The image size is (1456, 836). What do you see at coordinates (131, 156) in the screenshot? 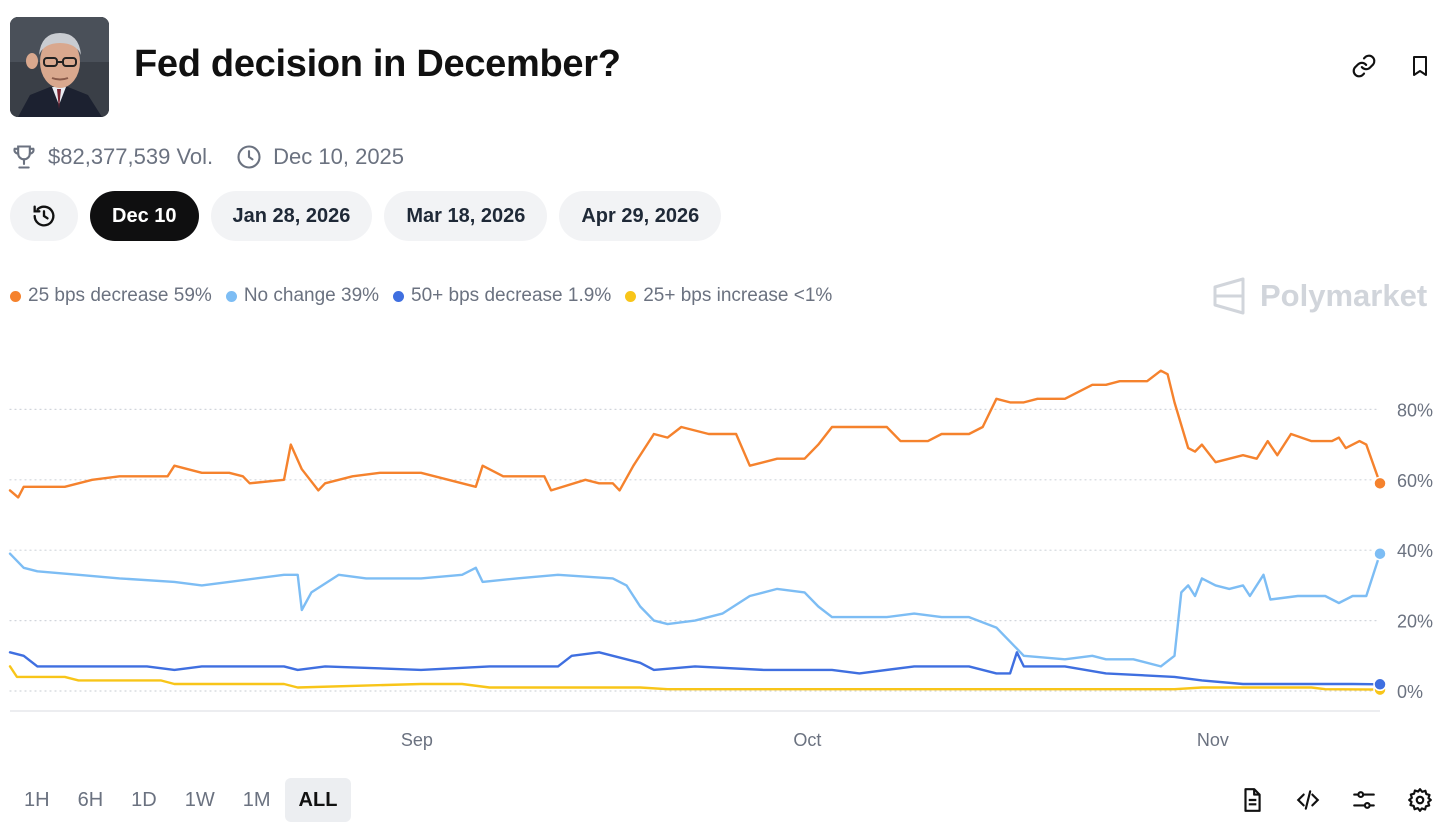
I see `volume-text: $82,377,539 Vol.` at bounding box center [131, 156].